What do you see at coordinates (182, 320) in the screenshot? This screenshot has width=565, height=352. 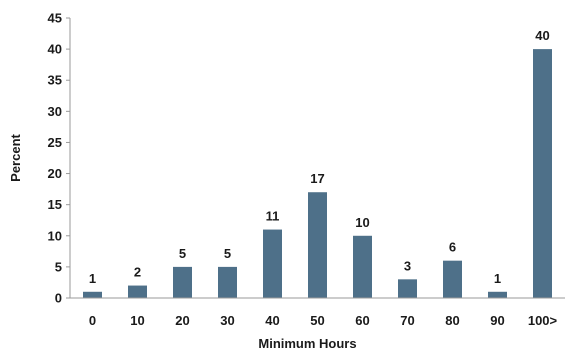 I see `x-tick-label: 20` at bounding box center [182, 320].